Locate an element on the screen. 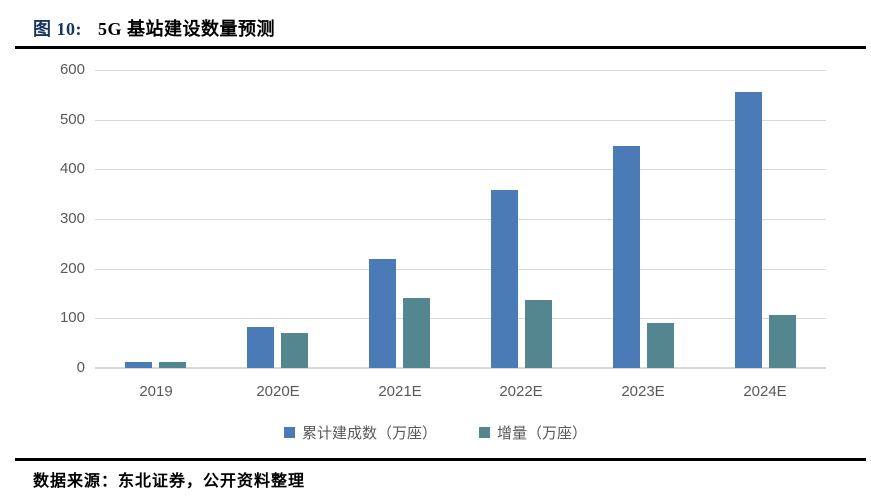  x-tick-label-2023E: 2023E is located at coordinates (643, 391).